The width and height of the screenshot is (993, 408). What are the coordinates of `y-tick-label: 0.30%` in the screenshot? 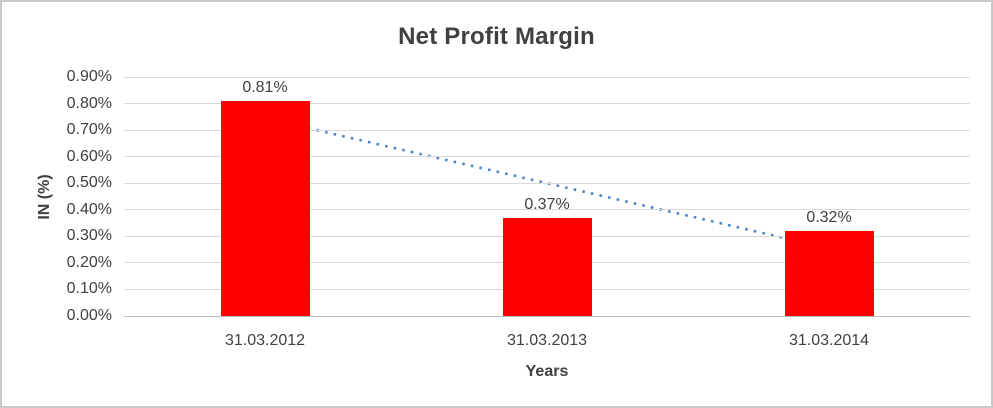 It's located at (89, 236).